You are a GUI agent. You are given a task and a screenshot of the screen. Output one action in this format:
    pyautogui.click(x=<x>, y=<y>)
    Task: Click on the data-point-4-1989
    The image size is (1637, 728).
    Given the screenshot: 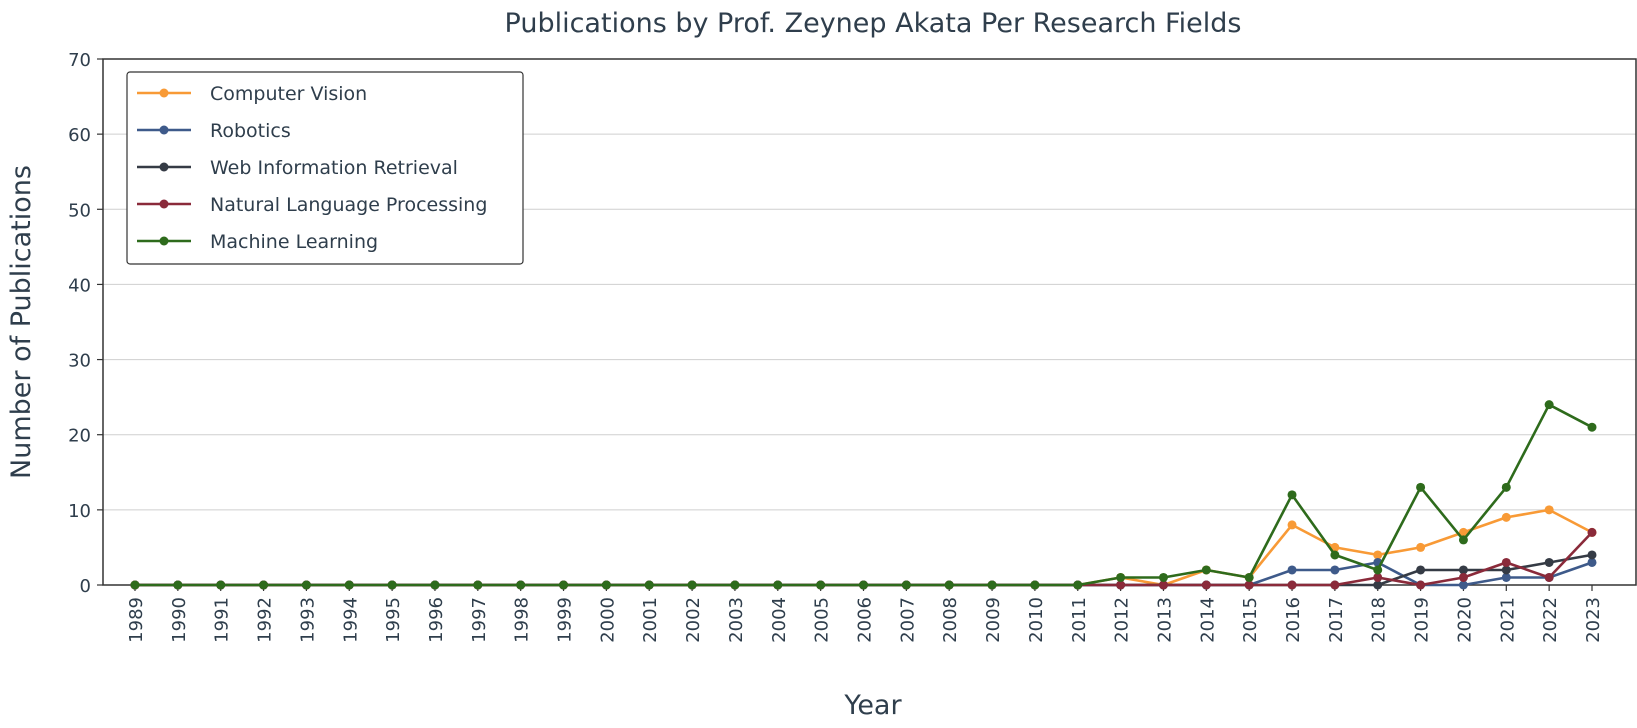 What is the action you would take?
    pyautogui.click(x=135, y=585)
    